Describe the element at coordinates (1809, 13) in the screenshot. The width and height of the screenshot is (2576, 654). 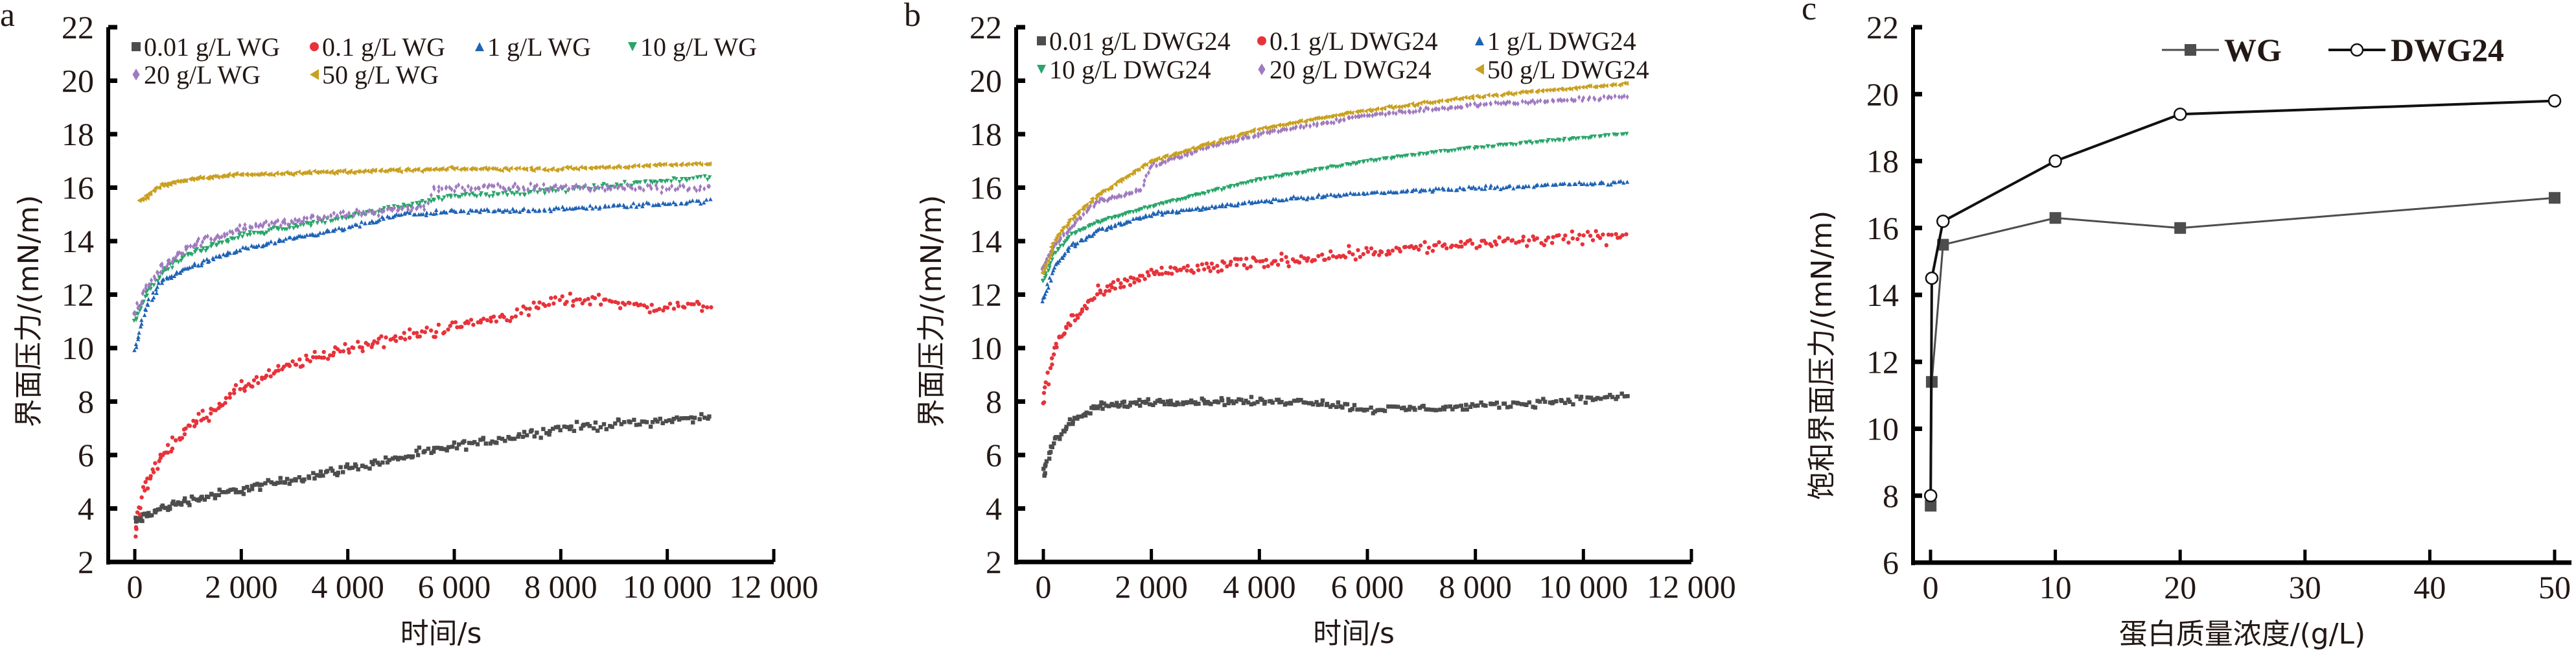
I see `panel-label: c` at that location.